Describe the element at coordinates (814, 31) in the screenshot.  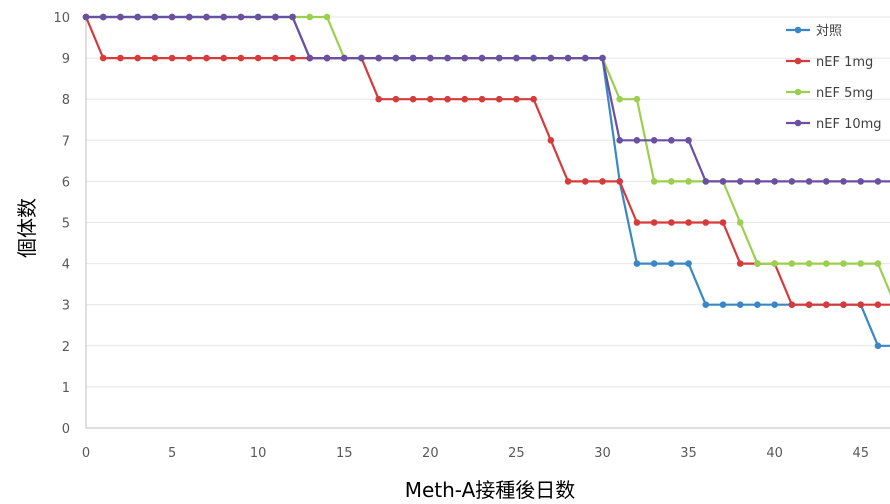
I see `legend-item: 対照` at that location.